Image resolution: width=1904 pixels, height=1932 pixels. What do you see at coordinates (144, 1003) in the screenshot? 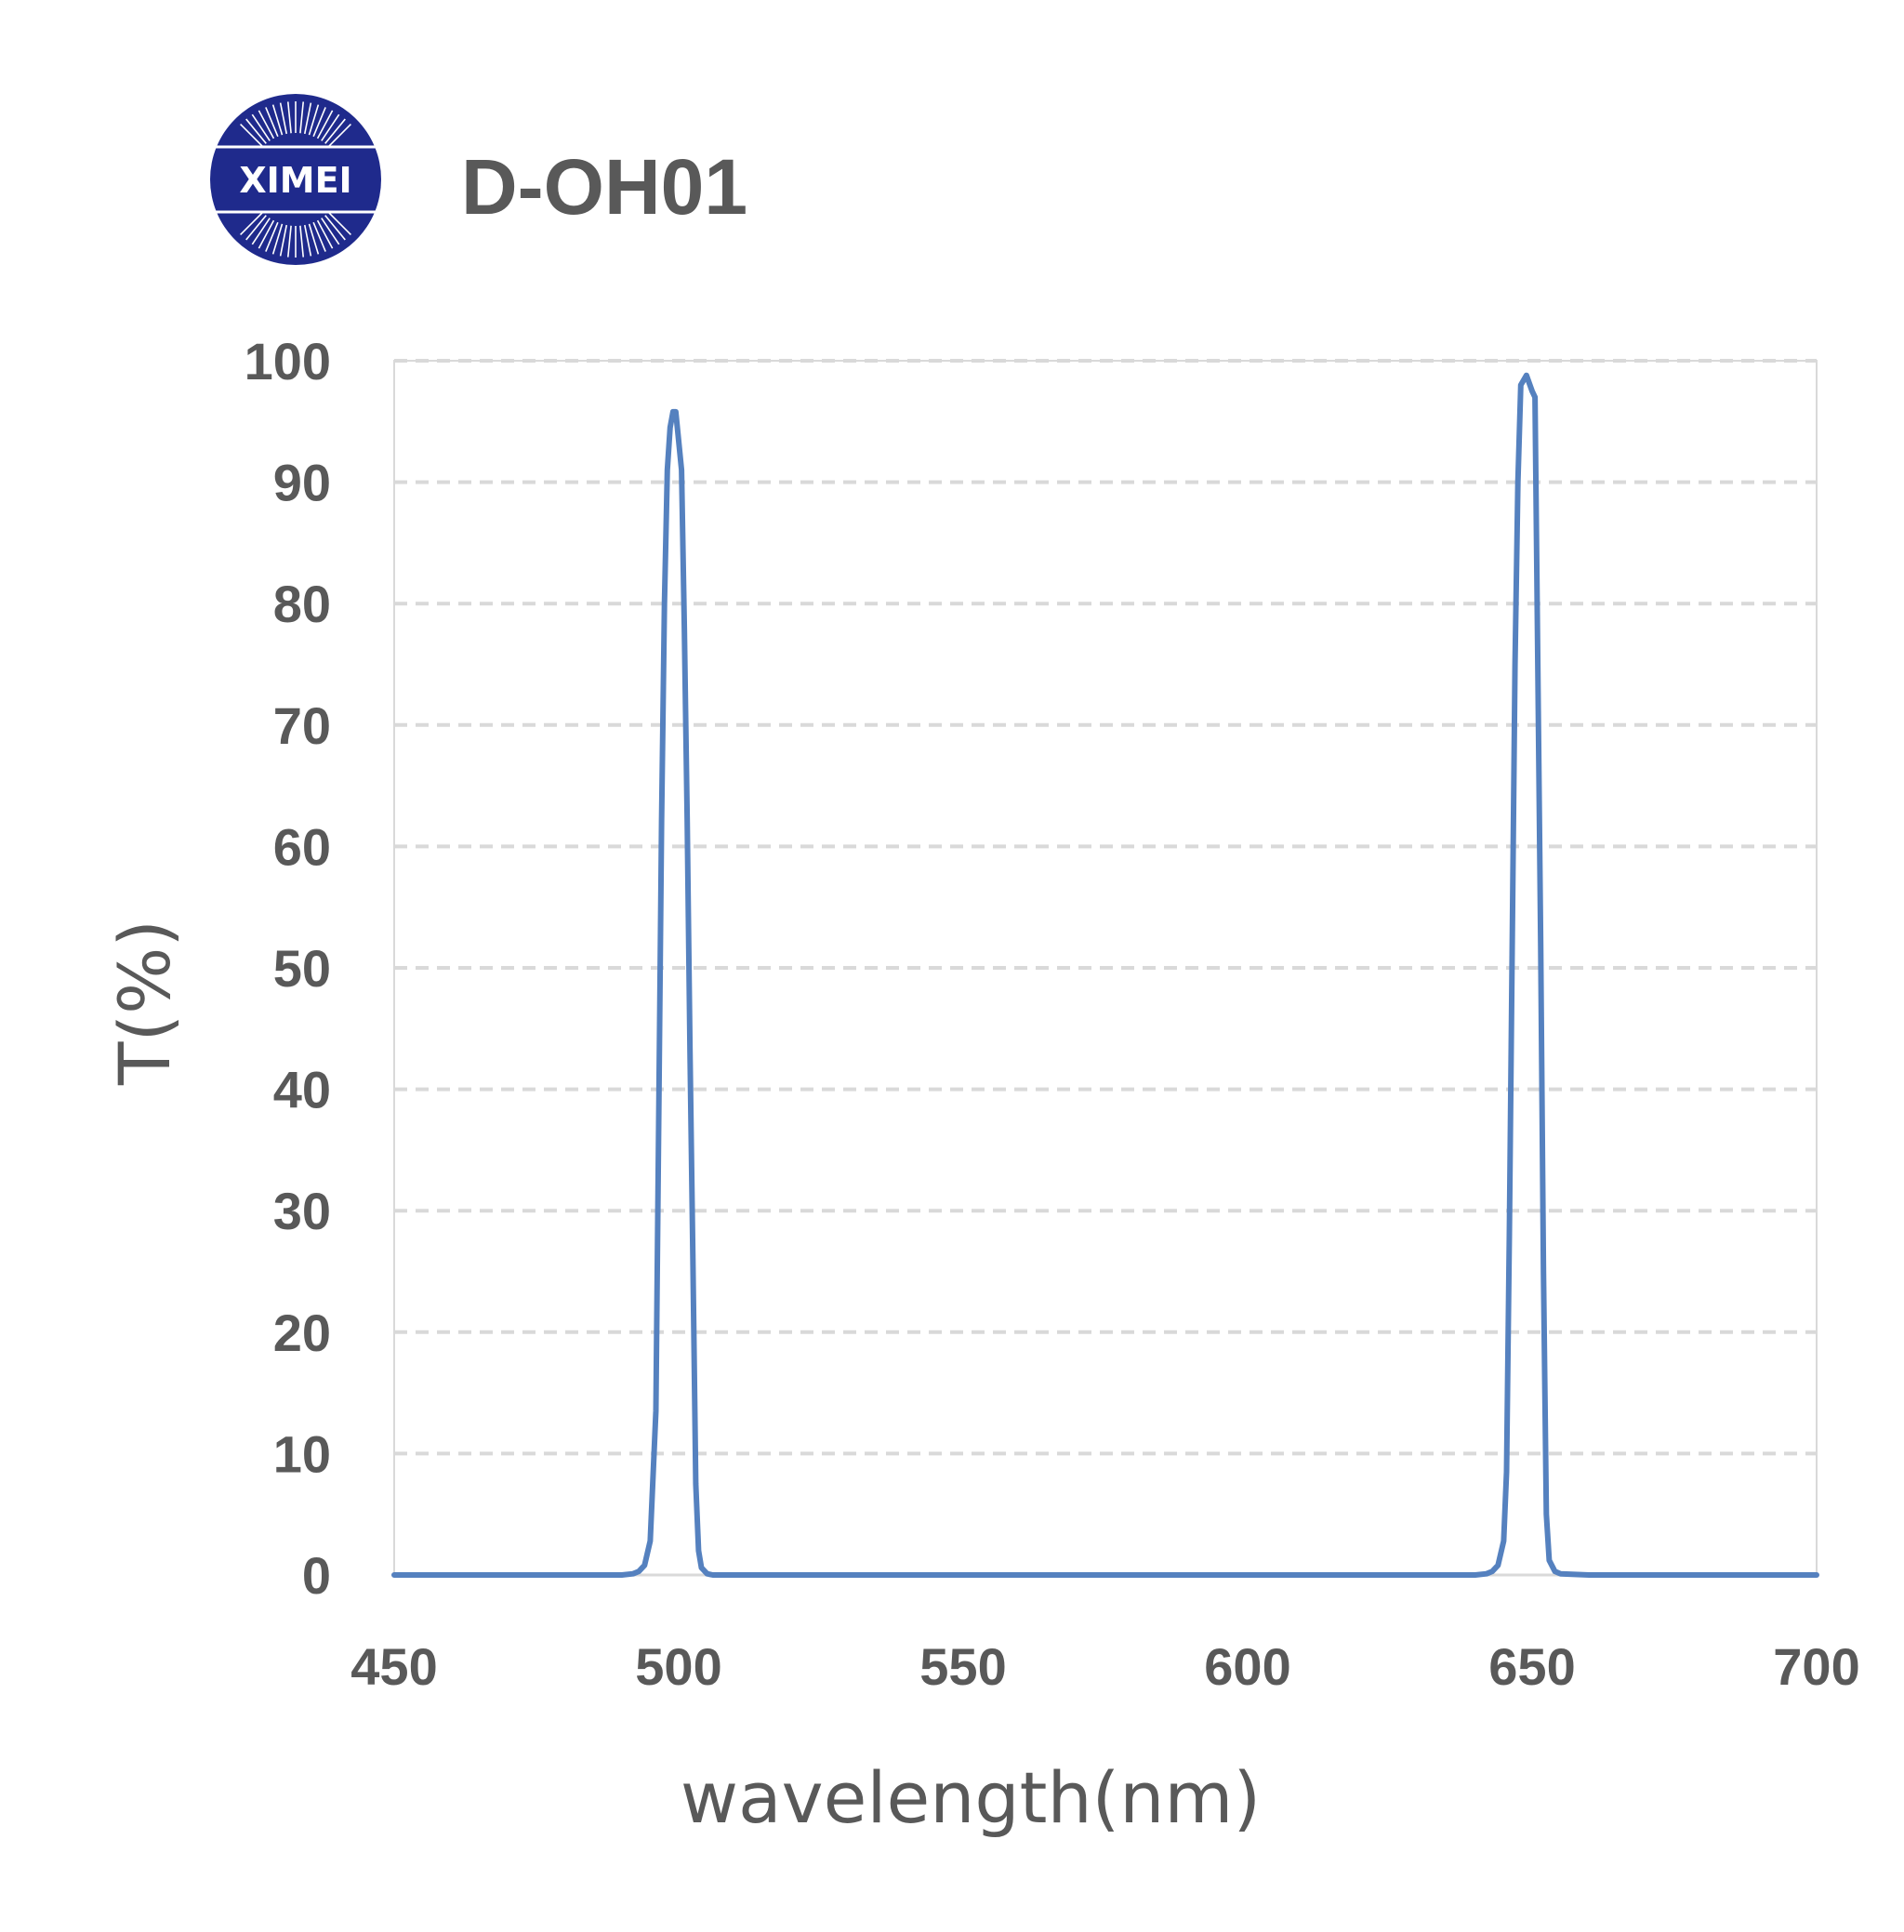
I see `y-axis-title: T(%)` at bounding box center [144, 1003].